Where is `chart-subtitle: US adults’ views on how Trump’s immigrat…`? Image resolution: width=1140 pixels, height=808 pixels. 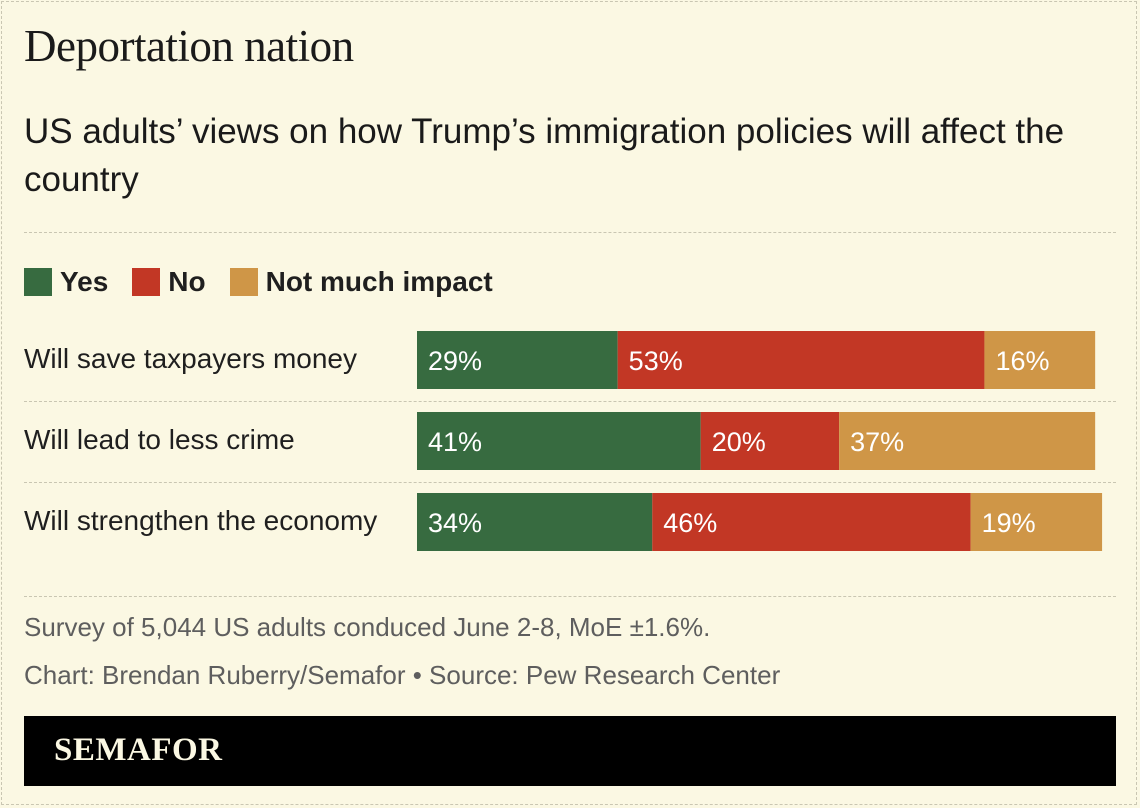
chart-subtitle: US adults’ views on how Trump’s immigrat… is located at coordinates (544, 155).